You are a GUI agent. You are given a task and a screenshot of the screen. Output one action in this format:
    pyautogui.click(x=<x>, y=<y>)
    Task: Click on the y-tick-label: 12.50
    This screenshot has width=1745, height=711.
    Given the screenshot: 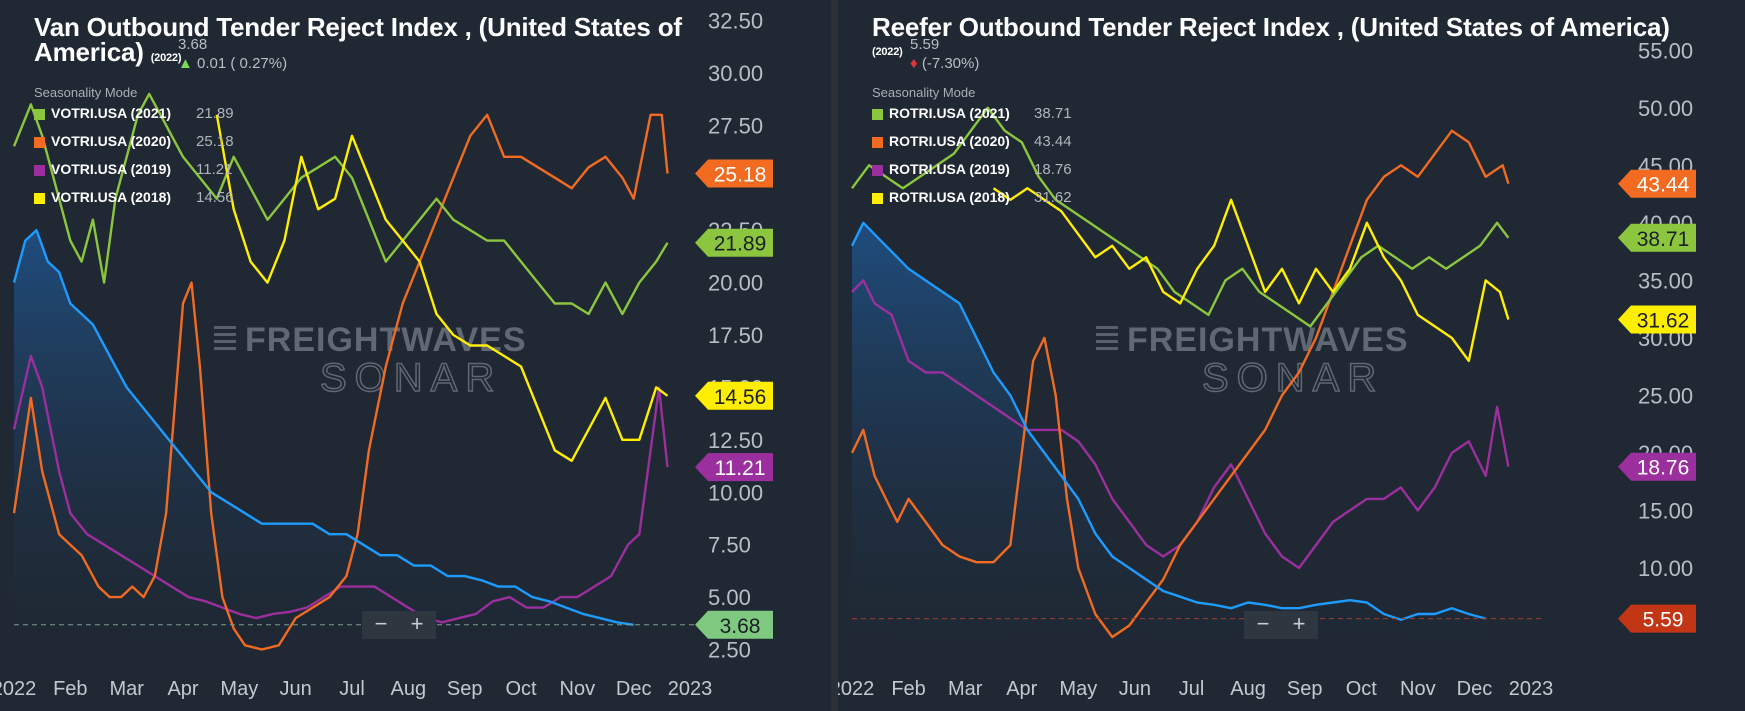 What is the action you would take?
    pyautogui.click(x=735, y=440)
    